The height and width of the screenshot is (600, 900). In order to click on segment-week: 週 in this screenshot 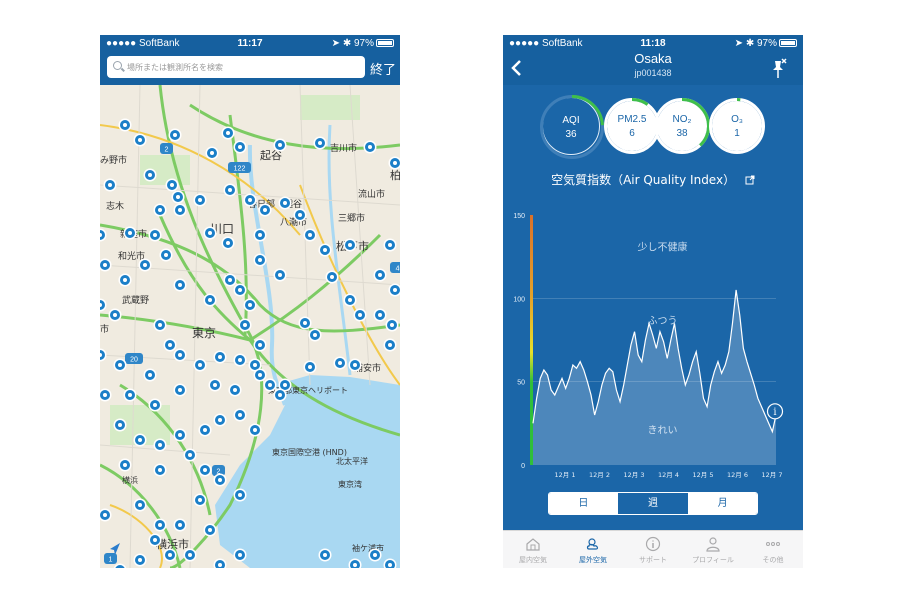, I will do `click(653, 503)`.